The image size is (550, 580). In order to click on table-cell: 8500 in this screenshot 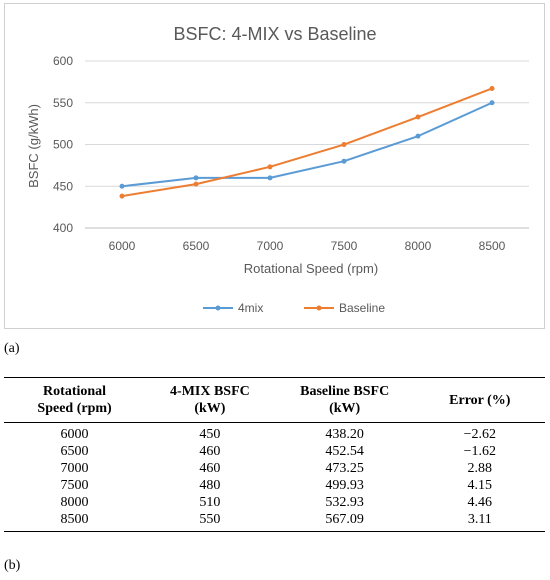, I will do `click(74, 519)`.